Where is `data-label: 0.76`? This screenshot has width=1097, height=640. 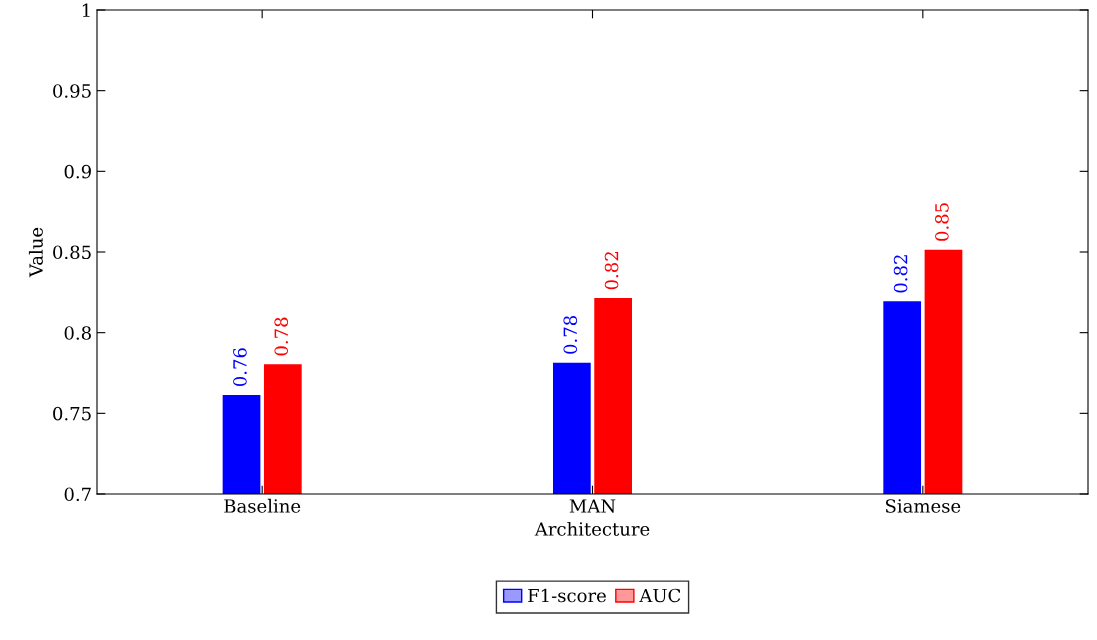
data-label: 0.76 is located at coordinates (240, 367).